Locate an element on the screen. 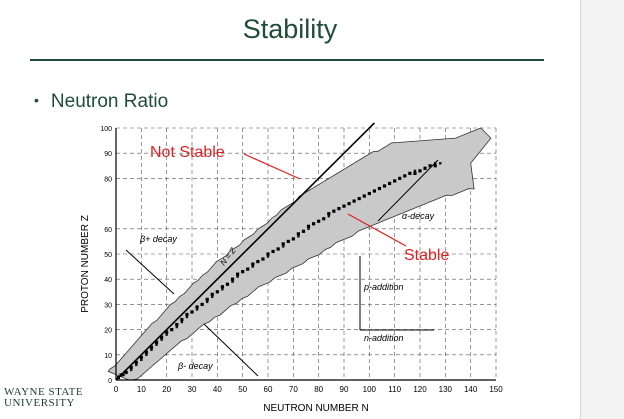 This screenshot has width=624, height=419. x-tick-label: 60 is located at coordinates (268, 389).